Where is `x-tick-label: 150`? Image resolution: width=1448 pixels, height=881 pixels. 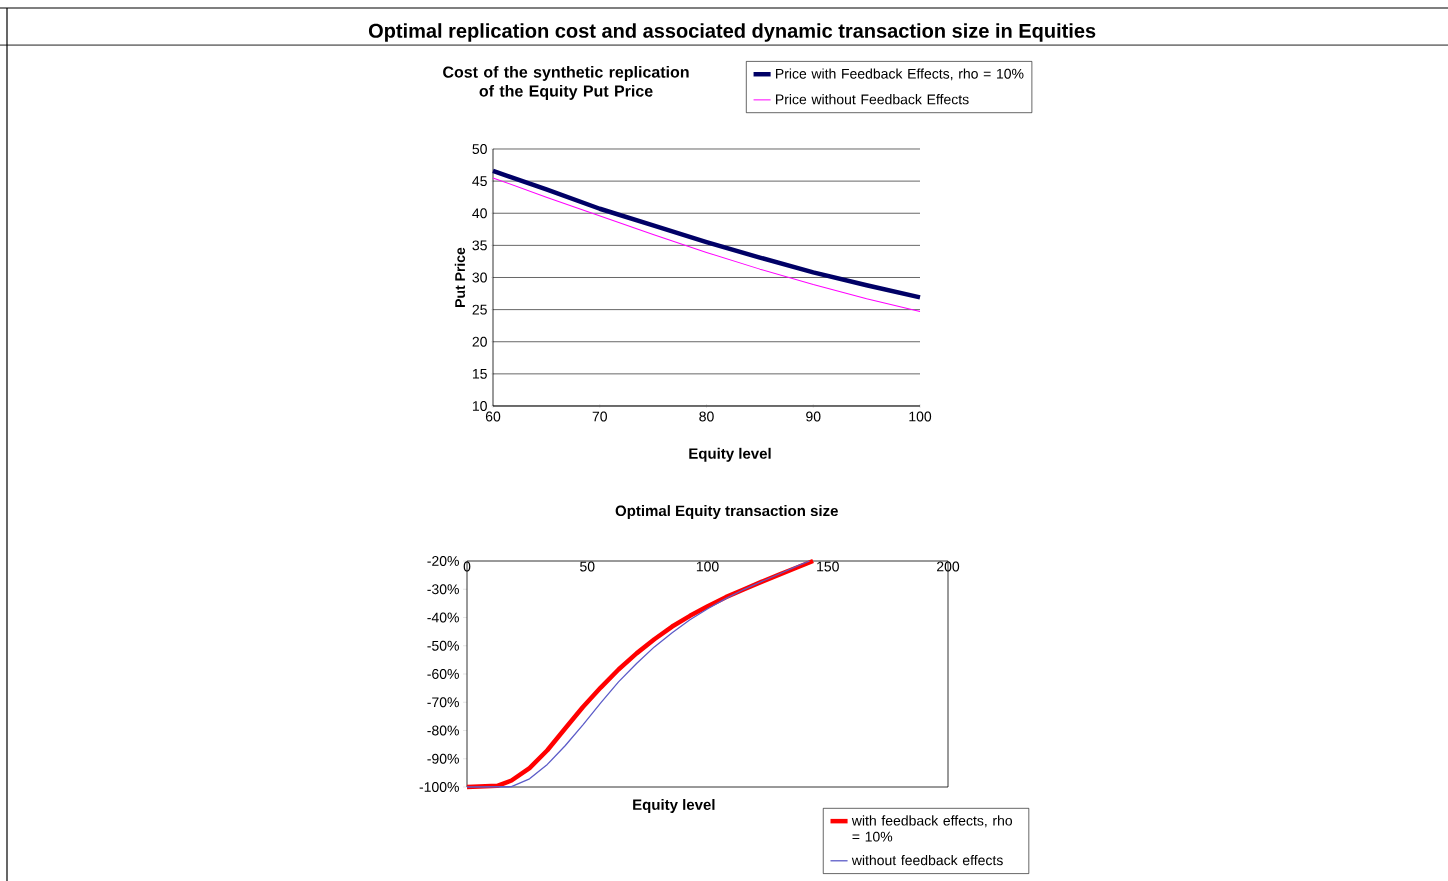 x-tick-label: 150 is located at coordinates (828, 566).